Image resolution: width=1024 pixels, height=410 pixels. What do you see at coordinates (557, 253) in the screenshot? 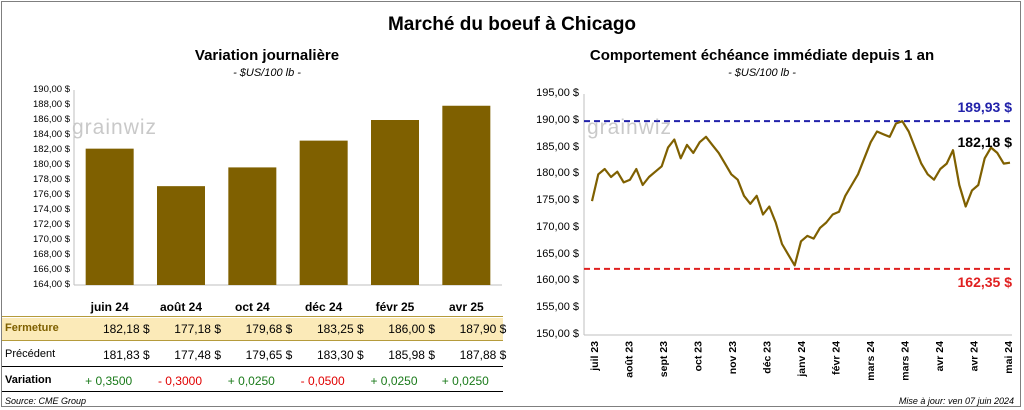
I see `right-y-tick-label: 165,00 $` at bounding box center [557, 253].